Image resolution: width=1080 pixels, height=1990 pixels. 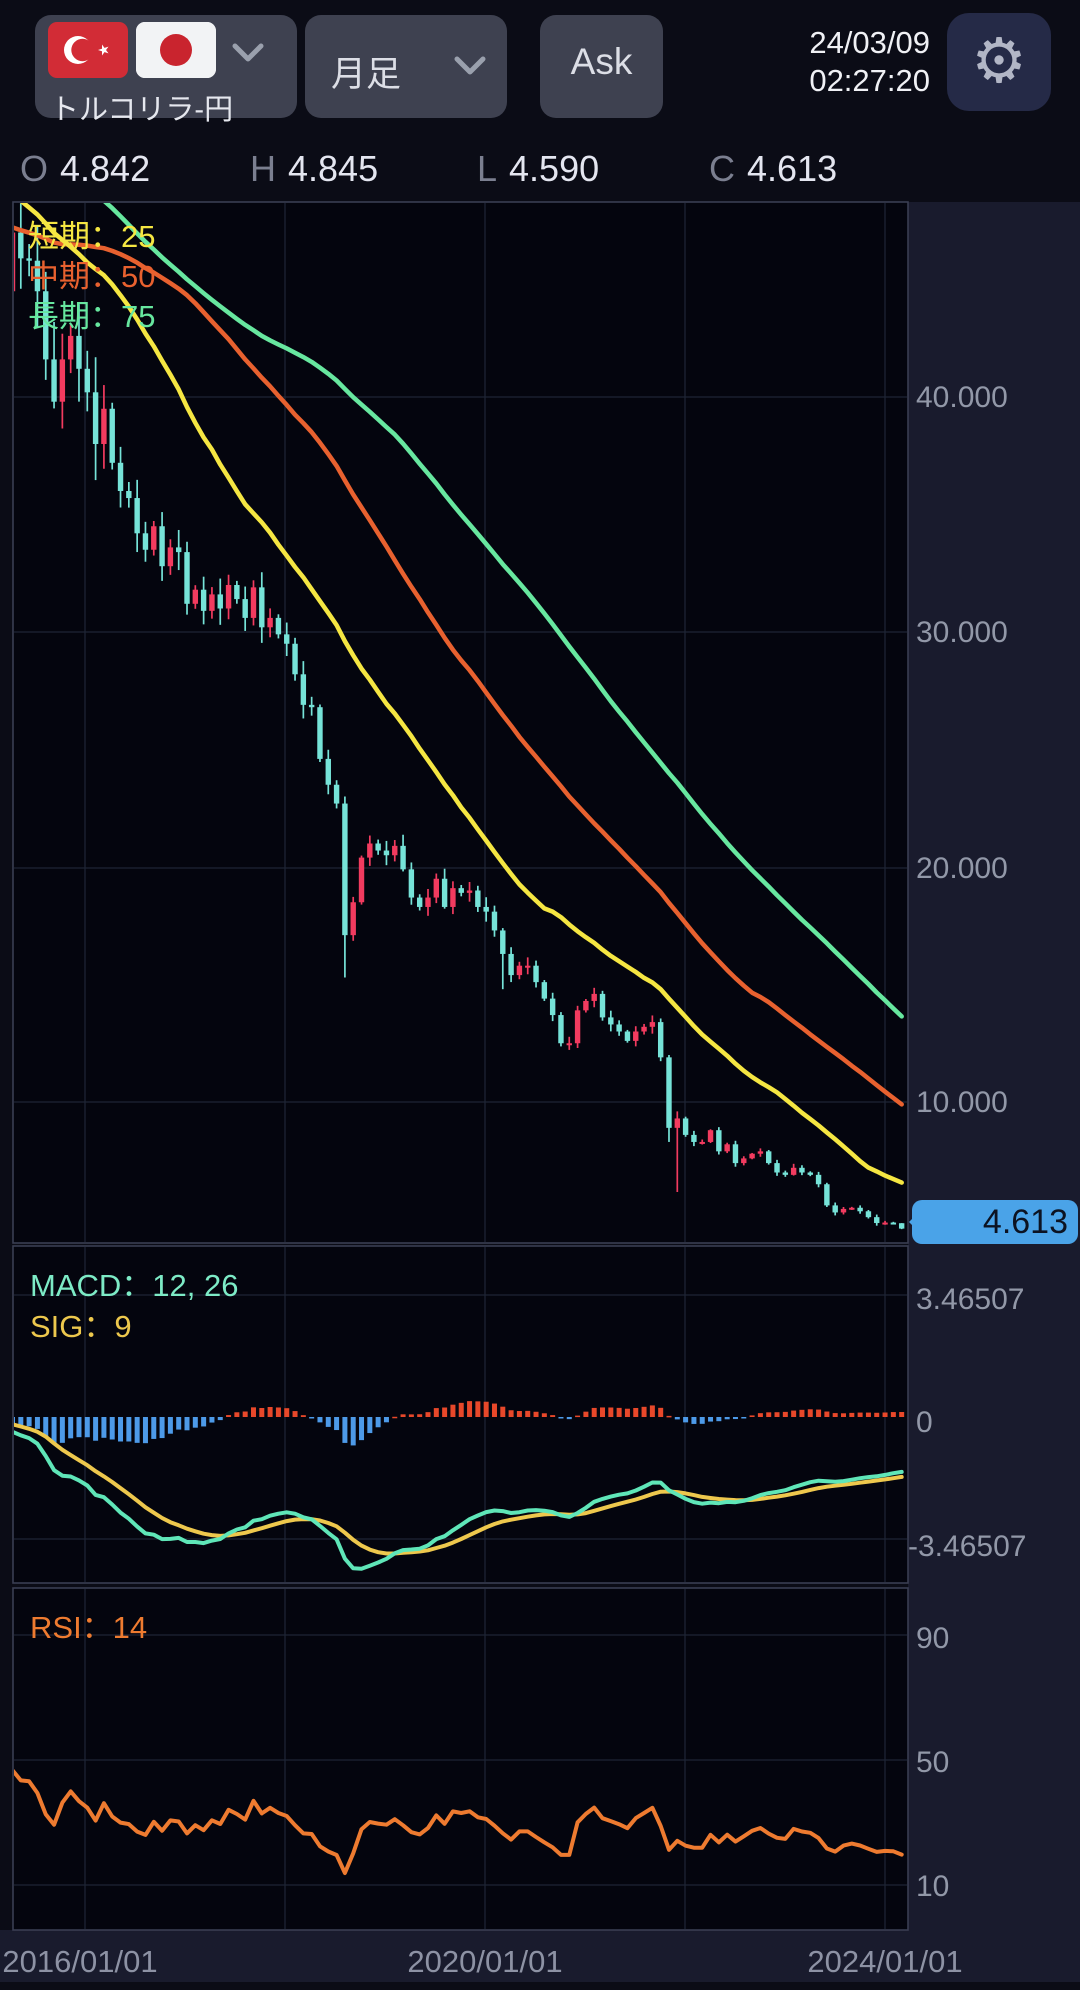 I want to click on rsi-axis-label-10: 10, so click(x=933, y=1886).